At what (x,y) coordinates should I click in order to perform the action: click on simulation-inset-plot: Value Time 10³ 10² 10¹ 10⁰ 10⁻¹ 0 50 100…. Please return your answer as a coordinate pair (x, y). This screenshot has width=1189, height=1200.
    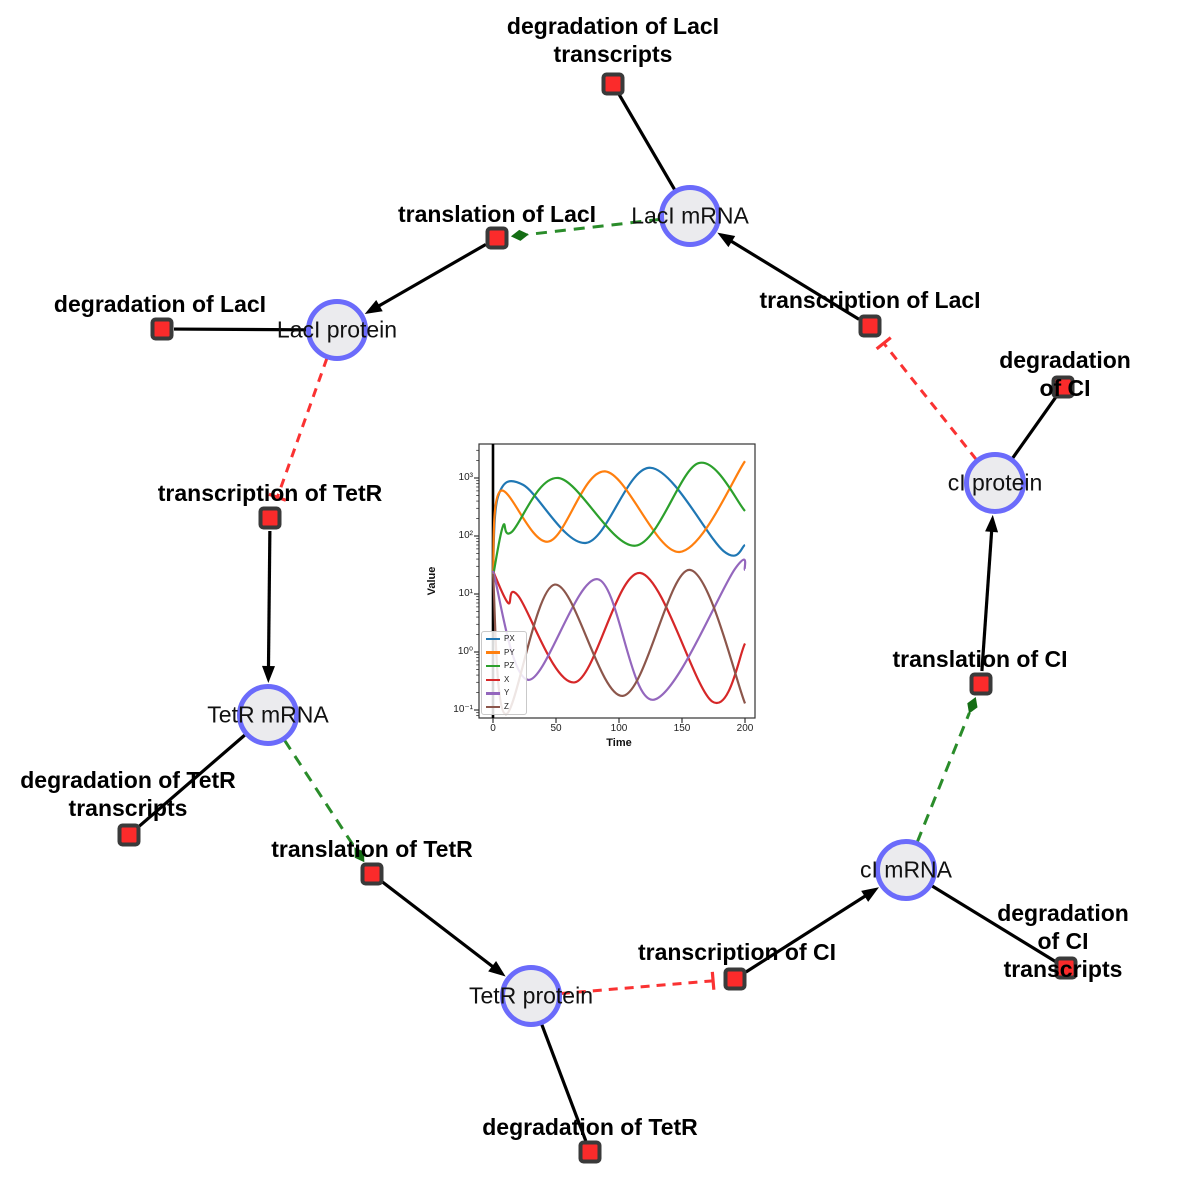
    Looking at the image, I should click on (593, 595).